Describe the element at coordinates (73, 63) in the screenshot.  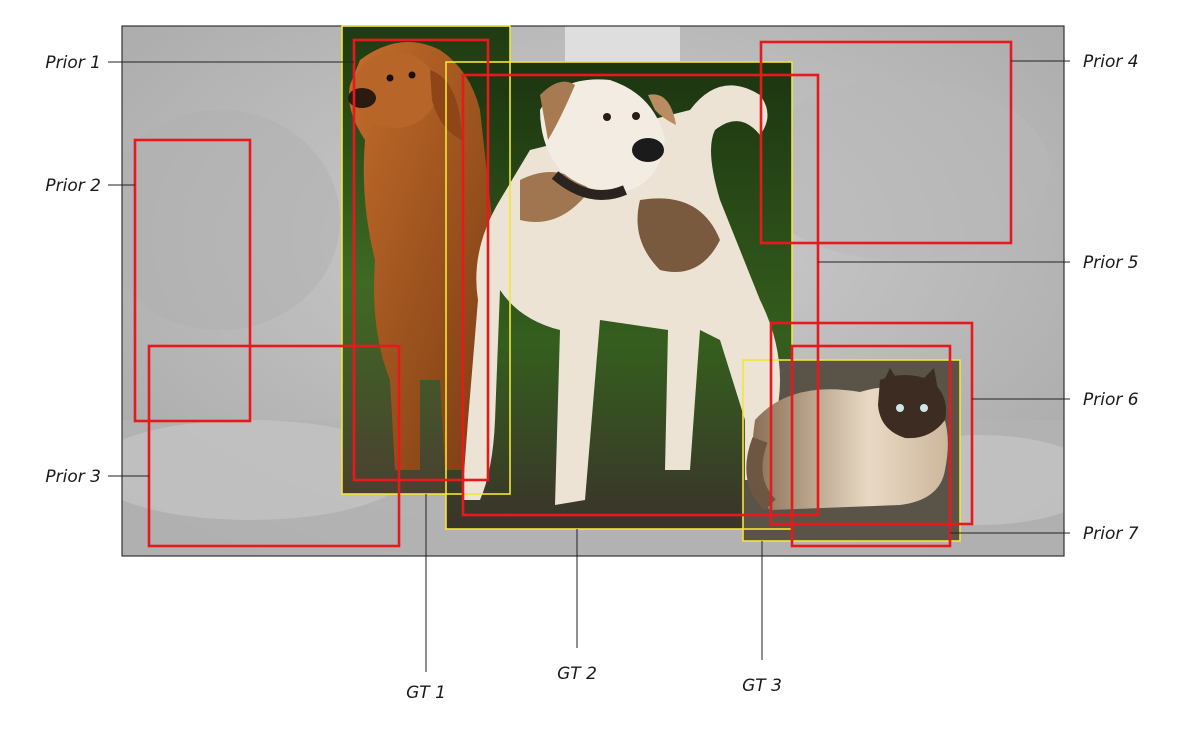
I see `prior-1-label: Prior 1` at that location.